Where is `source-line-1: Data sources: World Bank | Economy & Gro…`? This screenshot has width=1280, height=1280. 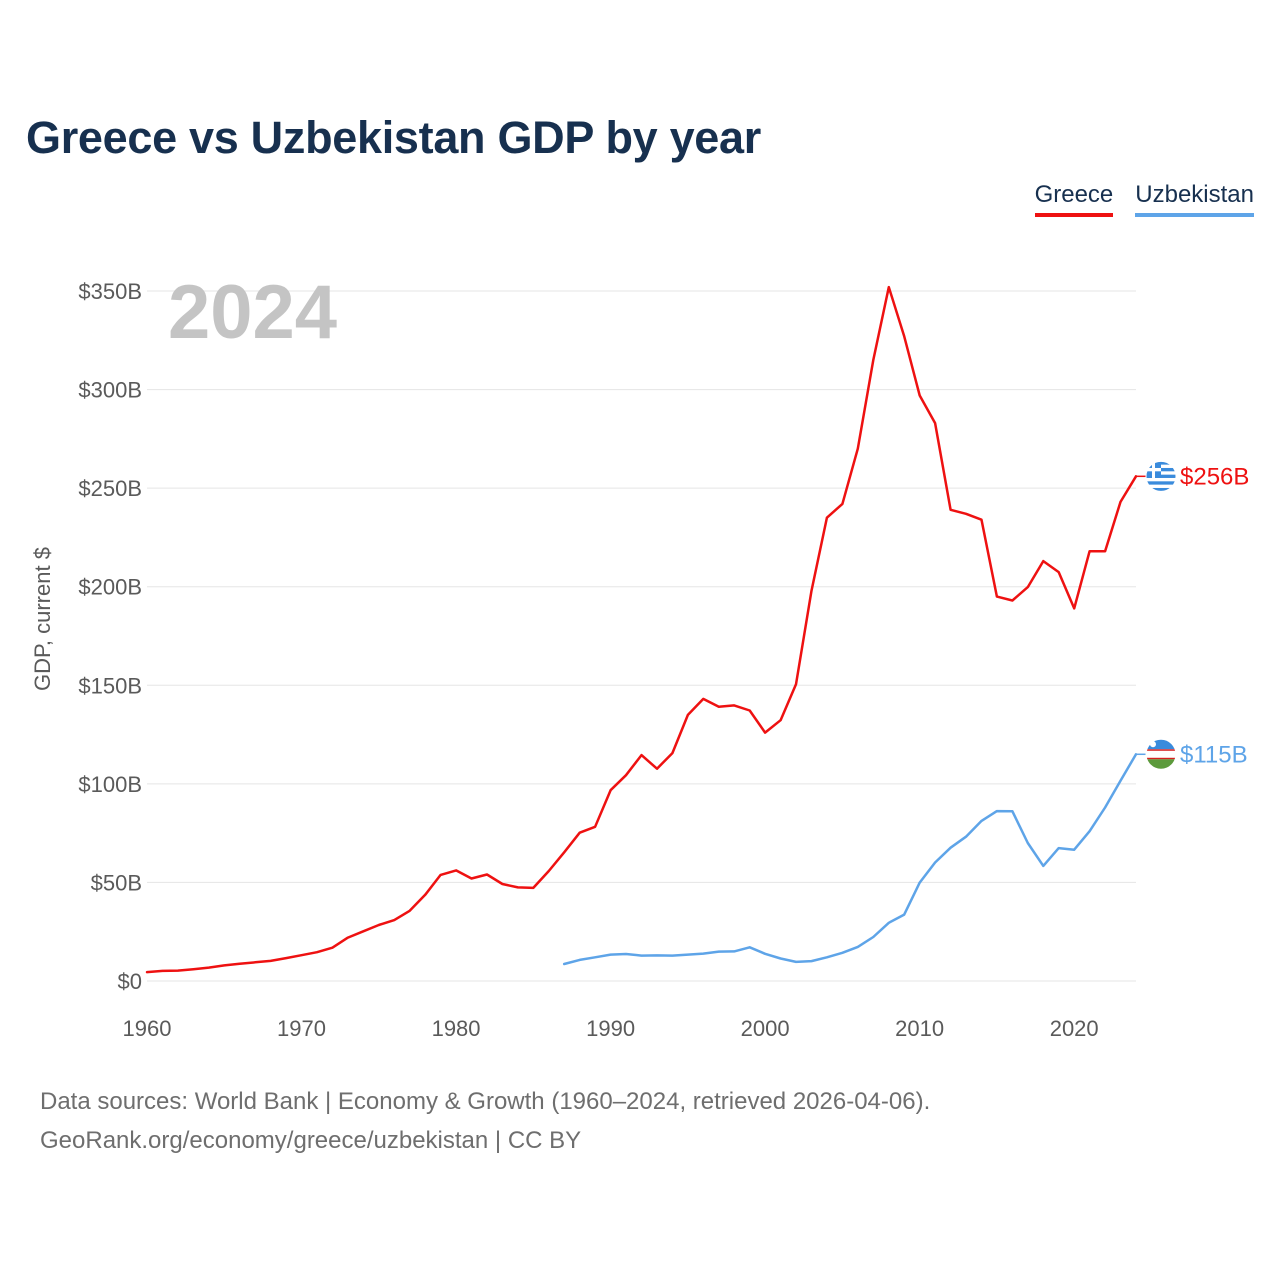 source-line-1: Data sources: World Bank | Economy & Gro… is located at coordinates (485, 1101).